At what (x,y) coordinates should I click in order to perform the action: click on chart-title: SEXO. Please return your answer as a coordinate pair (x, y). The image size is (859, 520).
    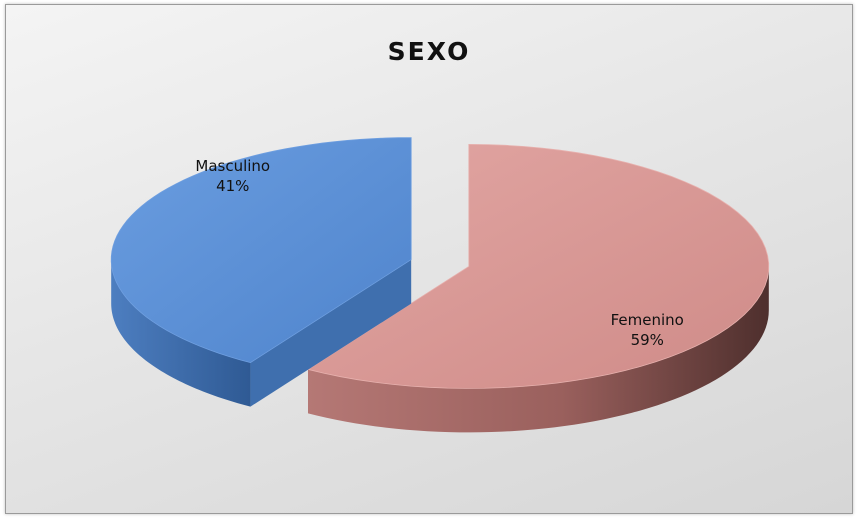
    Looking at the image, I should click on (429, 51).